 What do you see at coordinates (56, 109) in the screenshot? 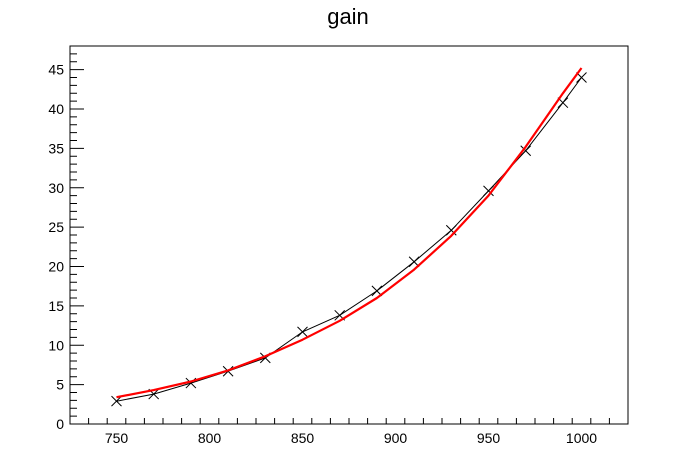
I see `y-tick-label: 40` at bounding box center [56, 109].